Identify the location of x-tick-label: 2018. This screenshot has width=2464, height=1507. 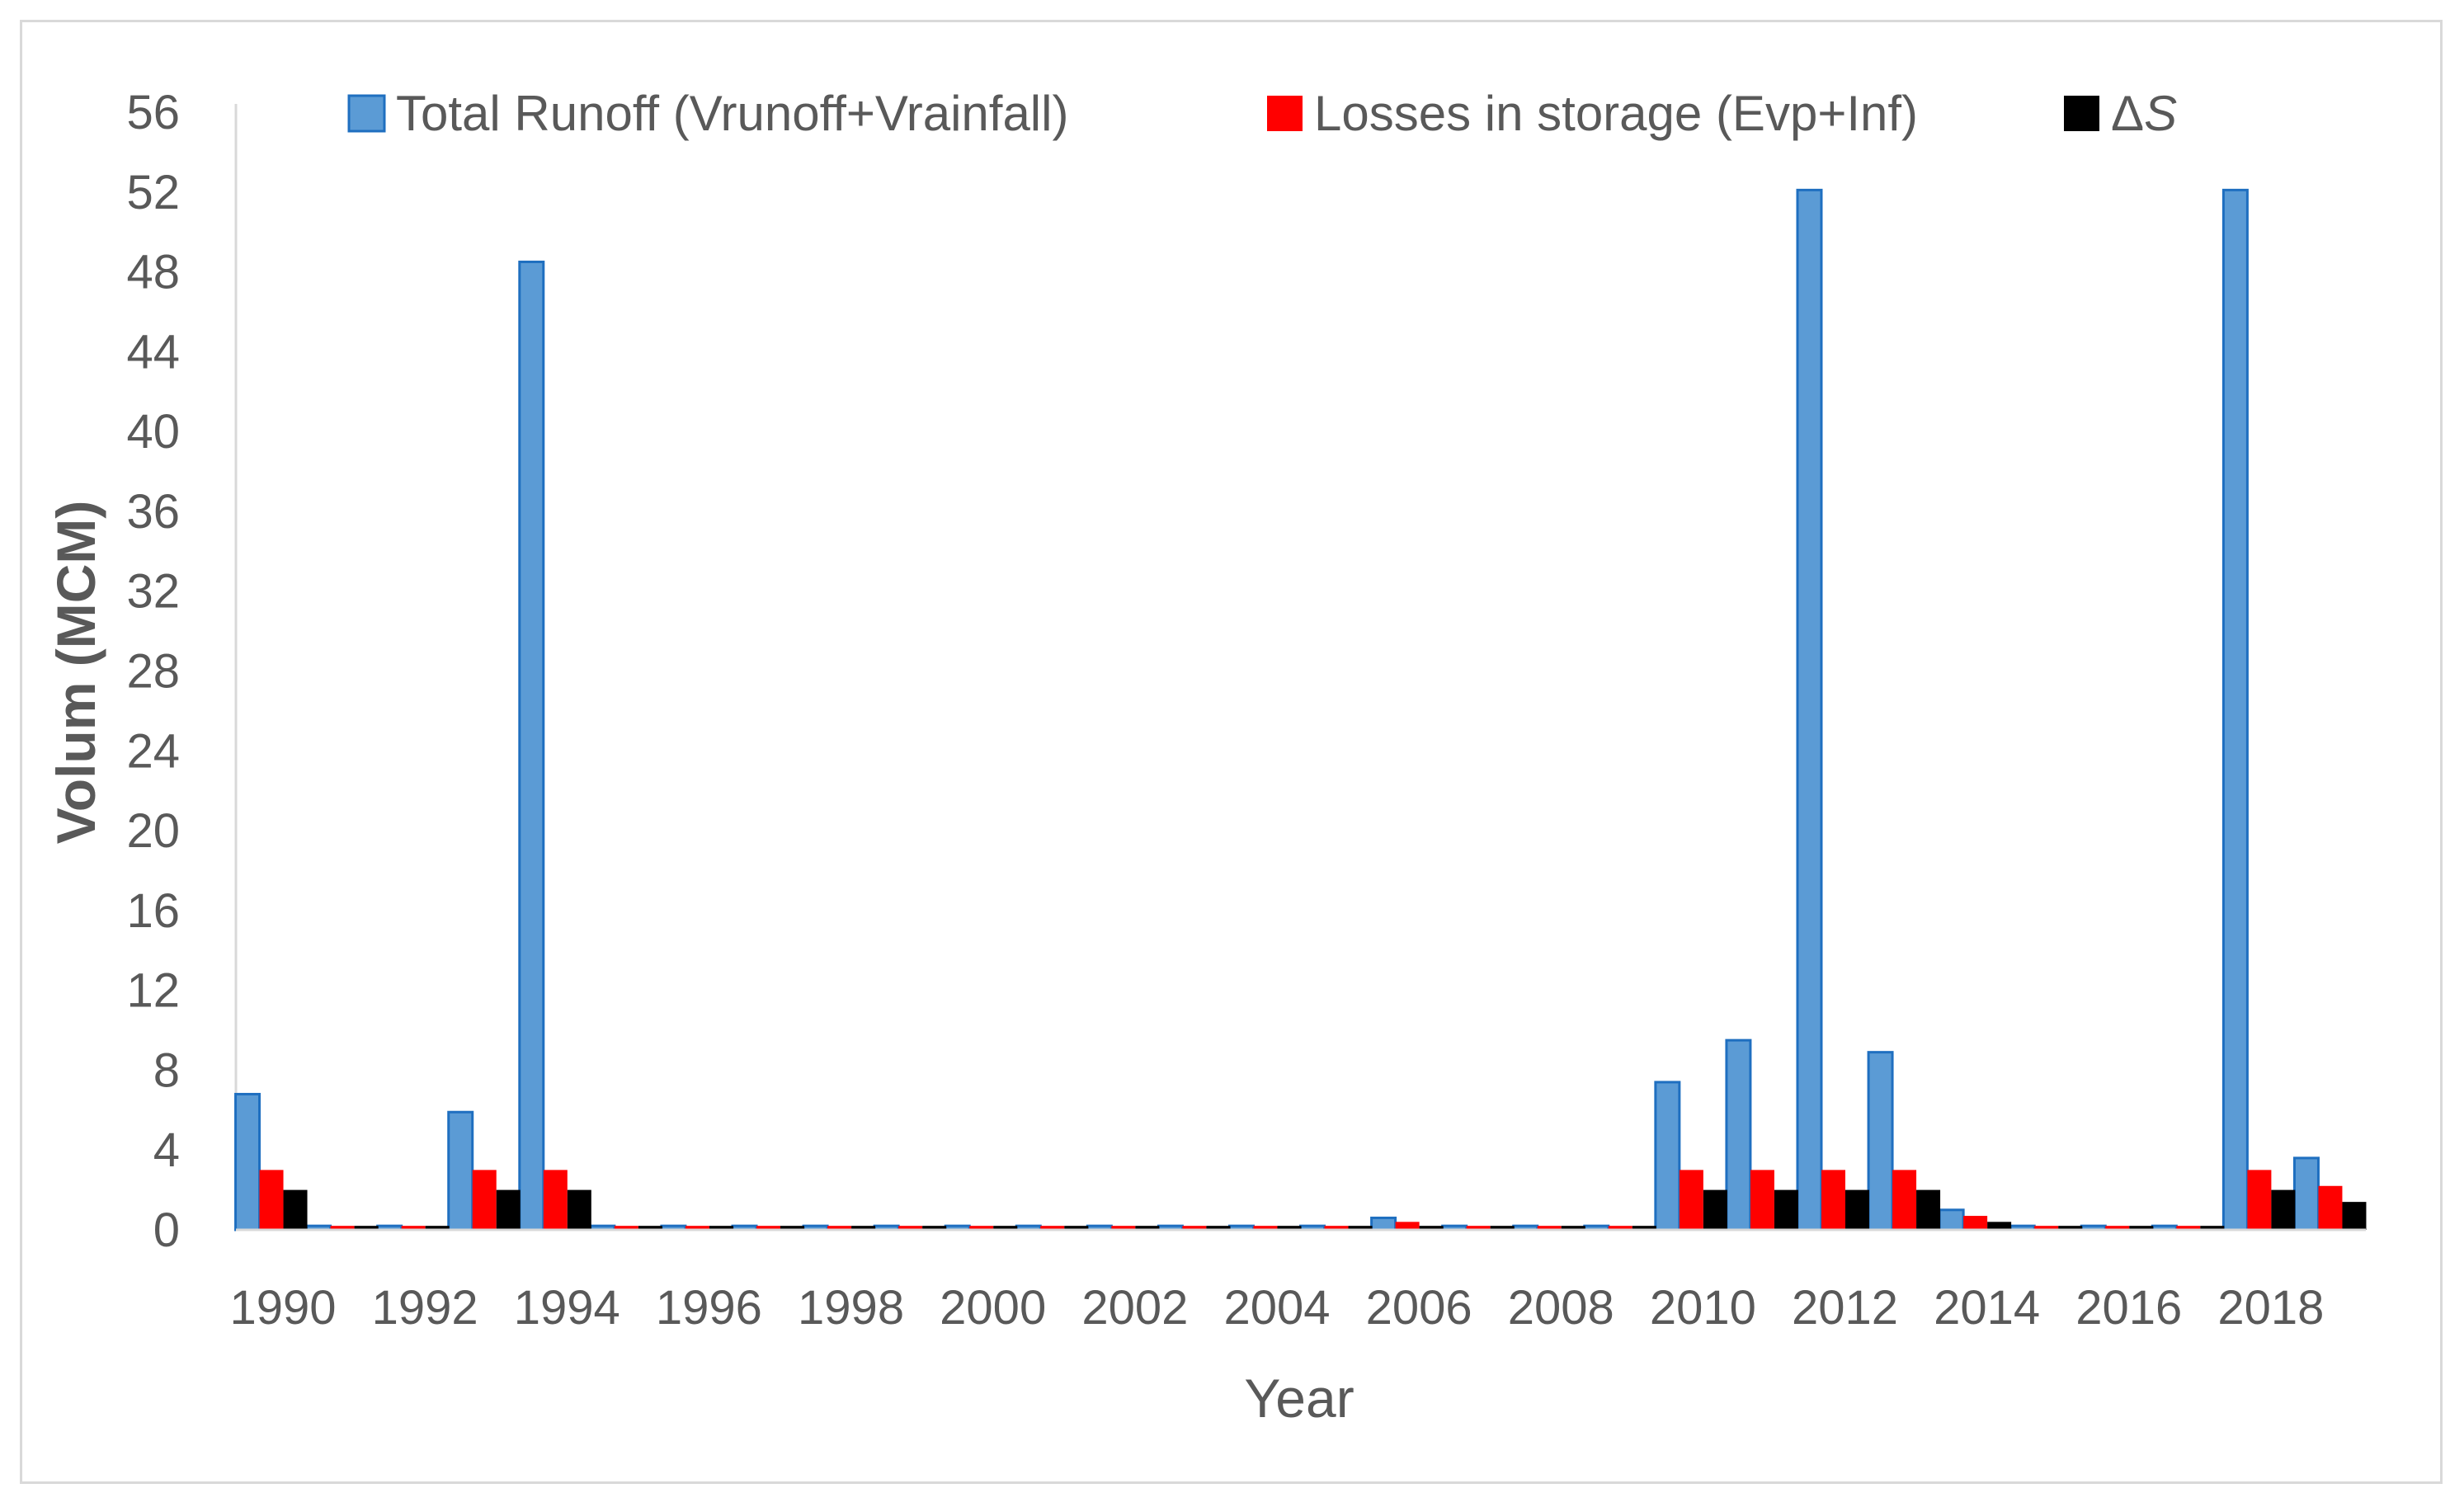
(2270, 1308).